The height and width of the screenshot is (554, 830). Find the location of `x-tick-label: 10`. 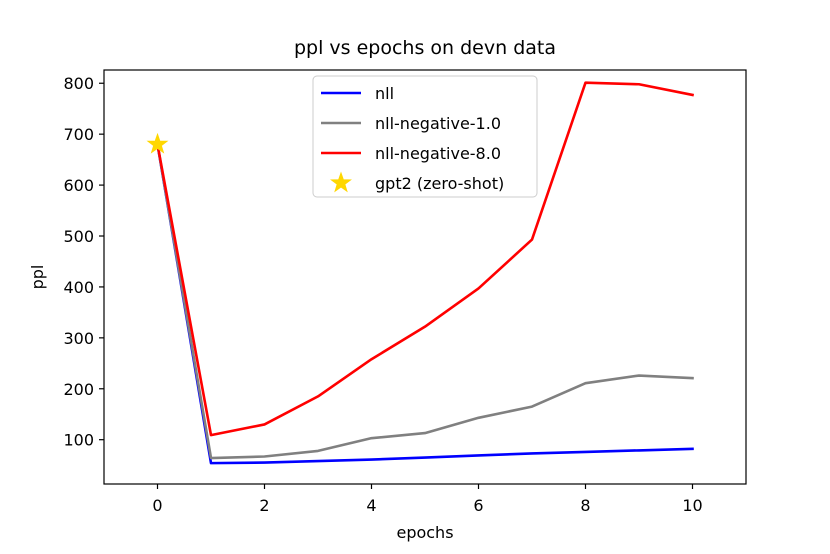

x-tick-label: 10 is located at coordinates (692, 505).